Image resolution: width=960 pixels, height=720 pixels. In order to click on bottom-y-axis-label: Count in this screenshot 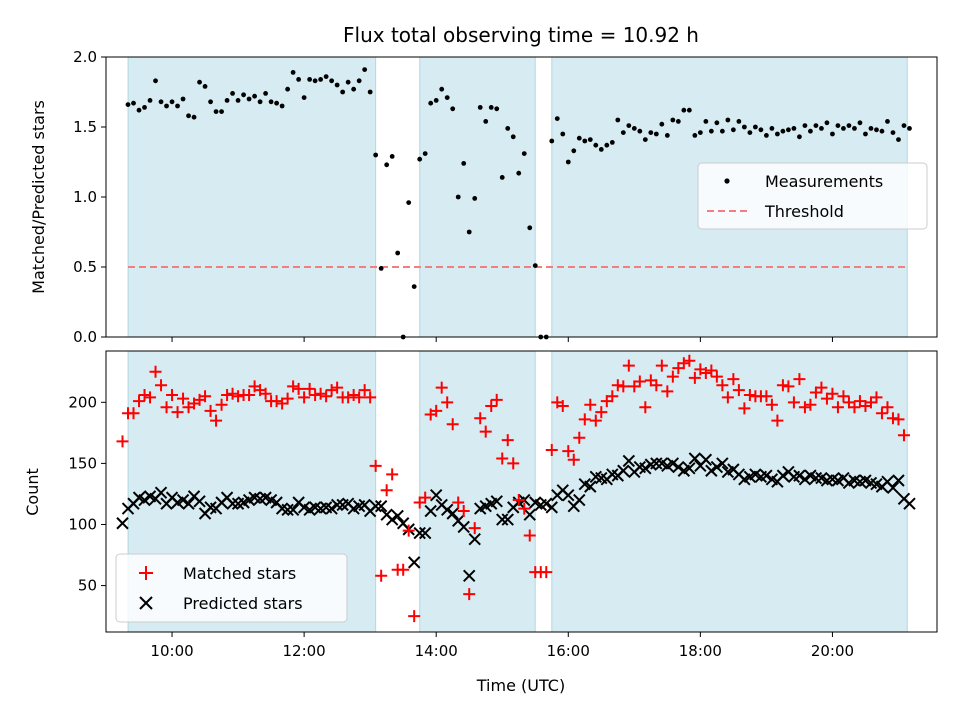, I will do `click(32, 492)`.